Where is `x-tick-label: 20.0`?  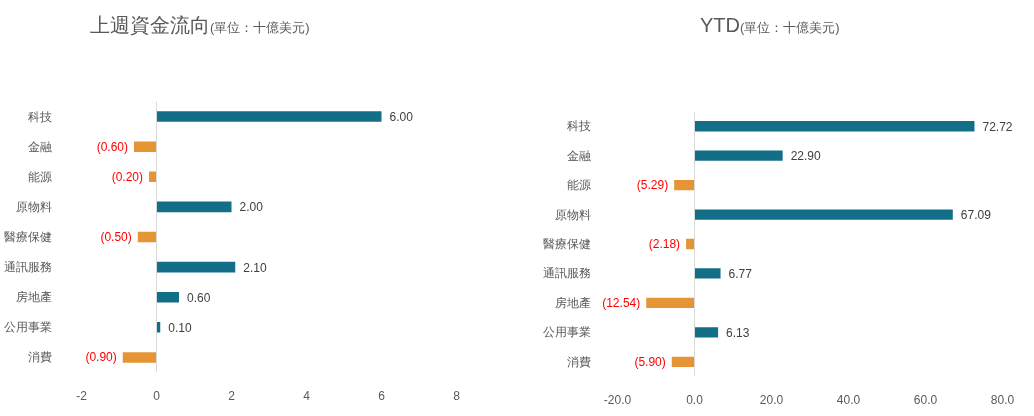 x-tick-label: 20.0 is located at coordinates (771, 399).